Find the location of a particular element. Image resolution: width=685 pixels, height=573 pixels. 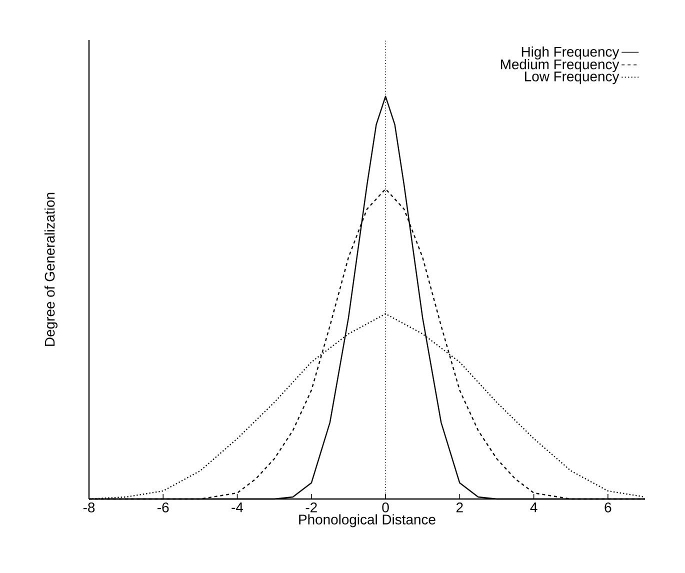

x-tick-label: -4 is located at coordinates (238, 507).